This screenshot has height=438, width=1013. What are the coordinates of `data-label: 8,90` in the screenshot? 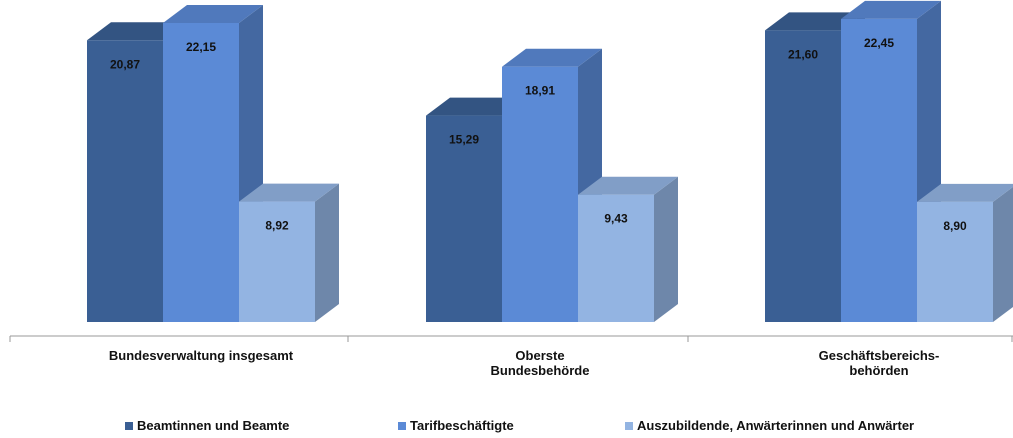 It's located at (955, 226).